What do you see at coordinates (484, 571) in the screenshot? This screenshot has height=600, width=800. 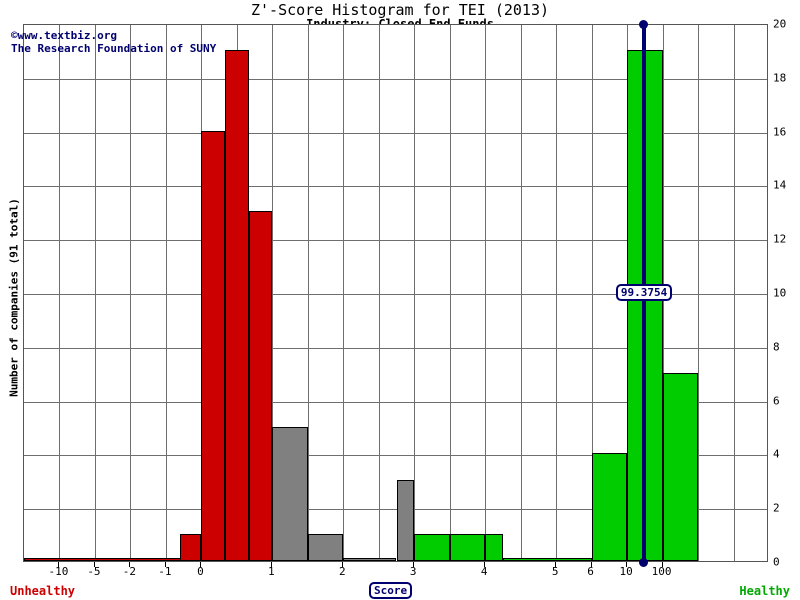 I see `x-tick-label: 4` at bounding box center [484, 571].